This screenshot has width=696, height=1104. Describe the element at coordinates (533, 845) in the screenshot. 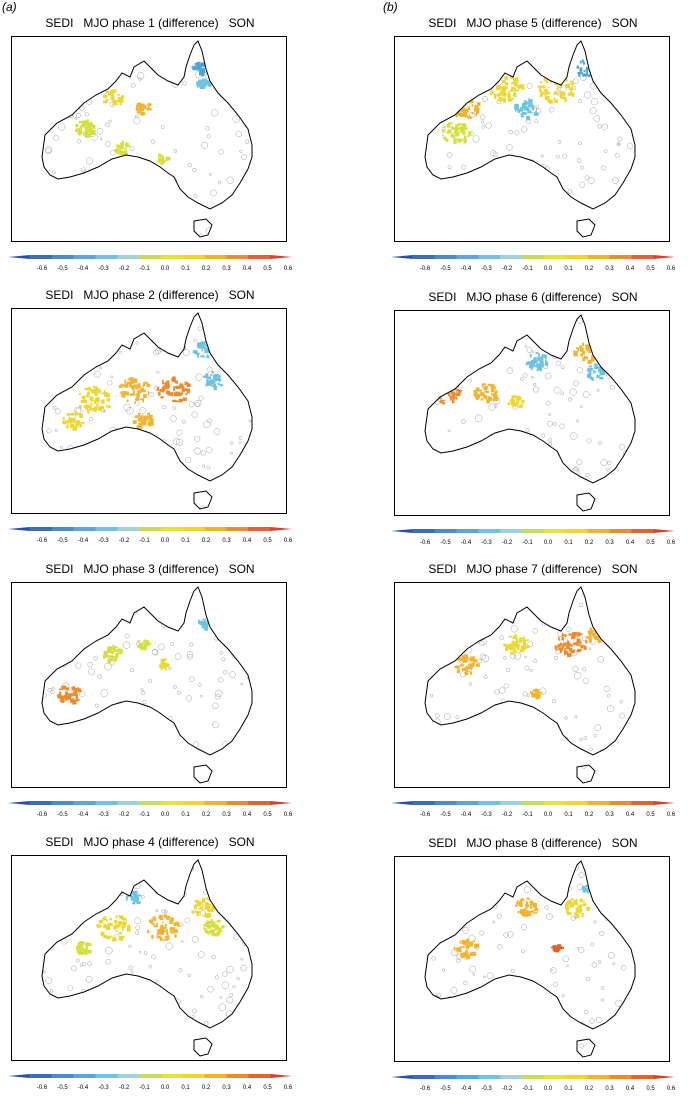

I see `panel-title: SEDI MJO phase 8 (difference) SON` at that location.